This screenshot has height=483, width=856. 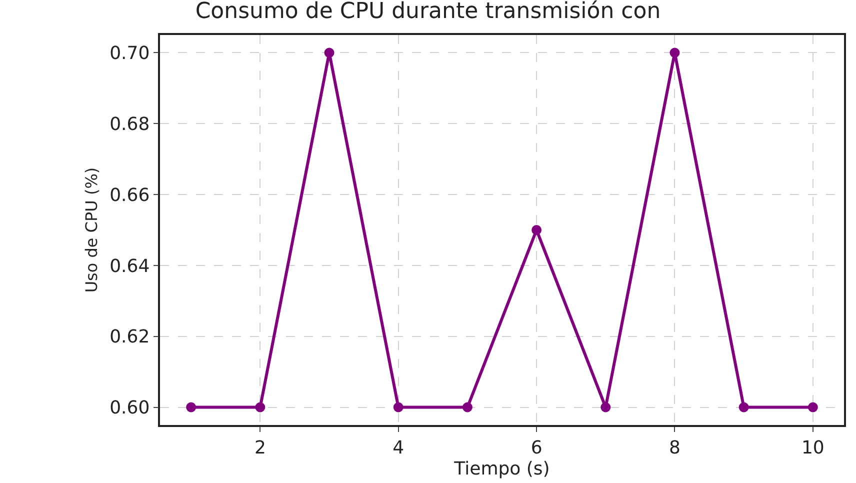 I want to click on chart-title: Consumo de CPU durante transmisión con, so click(x=428, y=12).